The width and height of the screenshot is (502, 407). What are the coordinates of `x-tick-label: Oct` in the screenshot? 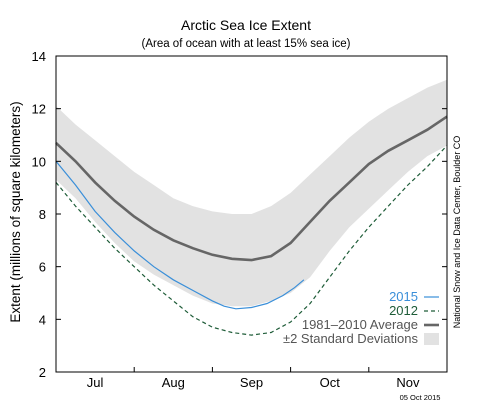 It's located at (330, 382).